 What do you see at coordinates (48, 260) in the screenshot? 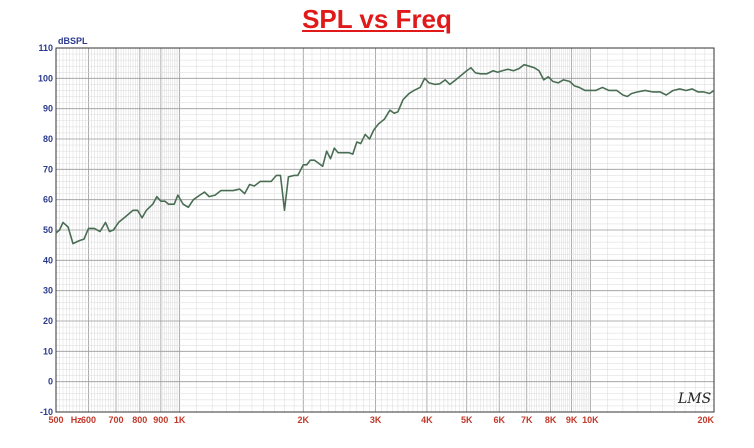
I see `y-tick-label: 40` at bounding box center [48, 260].